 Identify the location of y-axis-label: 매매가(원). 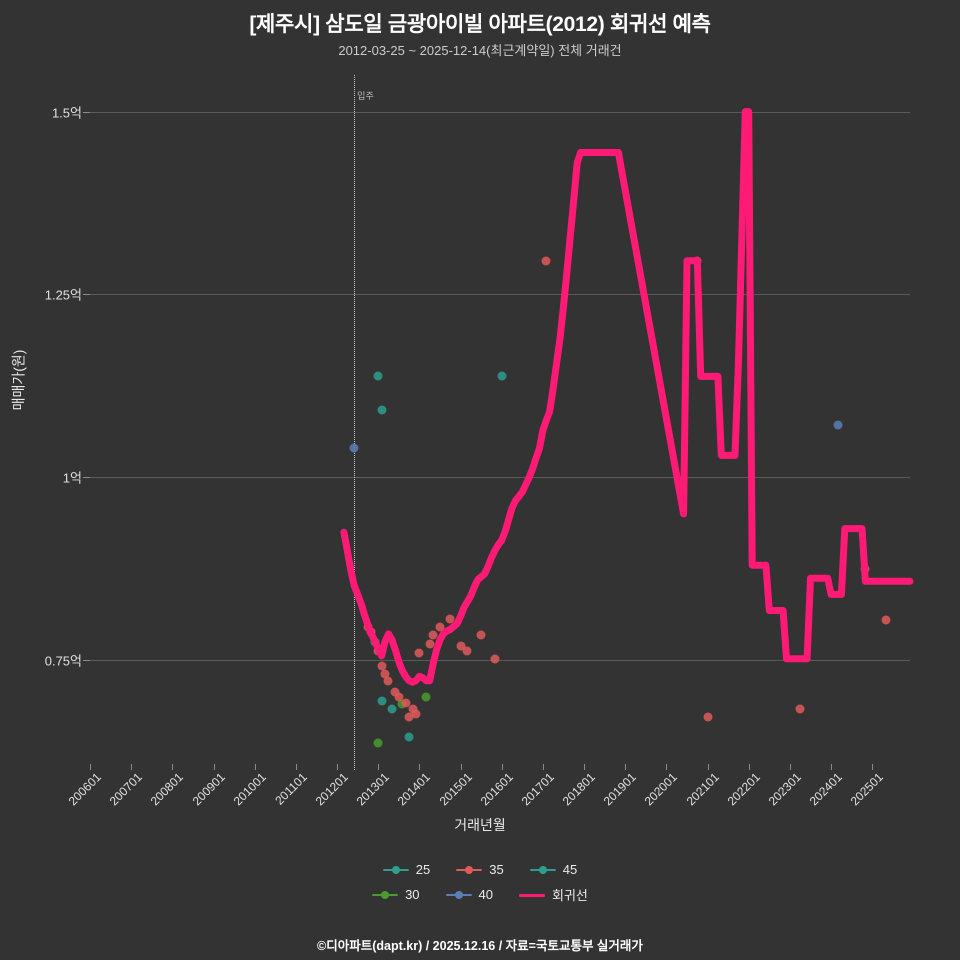
(18, 380).